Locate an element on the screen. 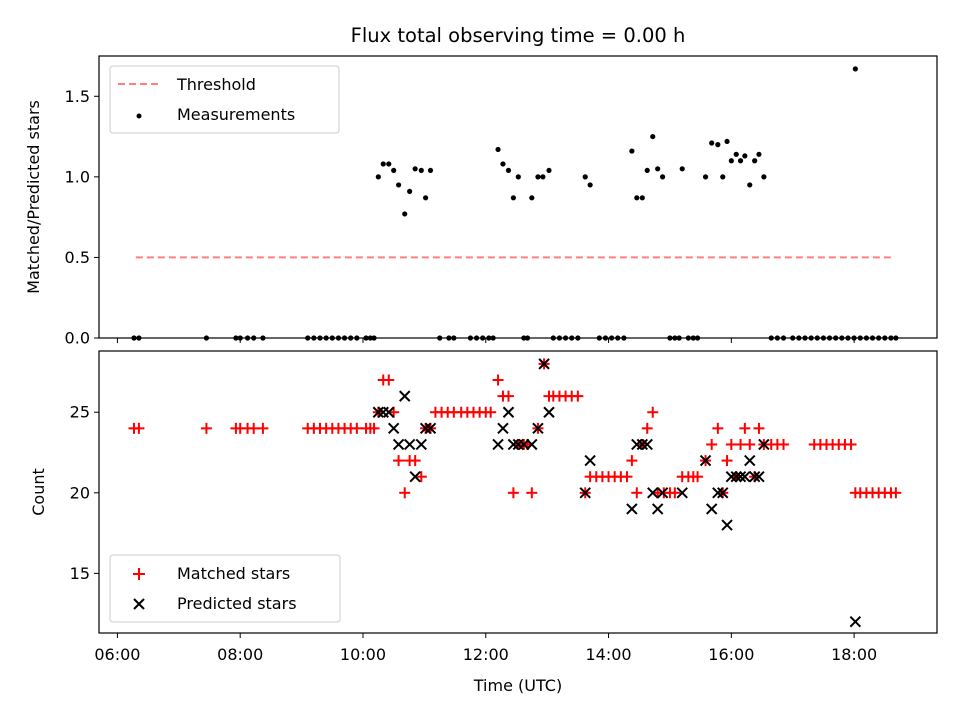 The width and height of the screenshot is (960, 720). bottom-x-tick-label: 18:00 is located at coordinates (854, 654).